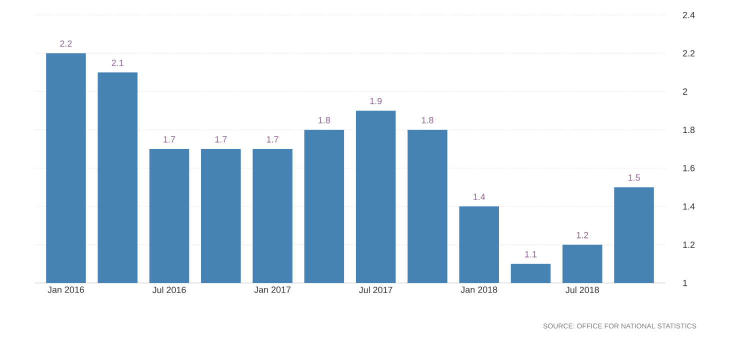 This screenshot has width=730, height=340. I want to click on y-tick-label: 2, so click(685, 91).